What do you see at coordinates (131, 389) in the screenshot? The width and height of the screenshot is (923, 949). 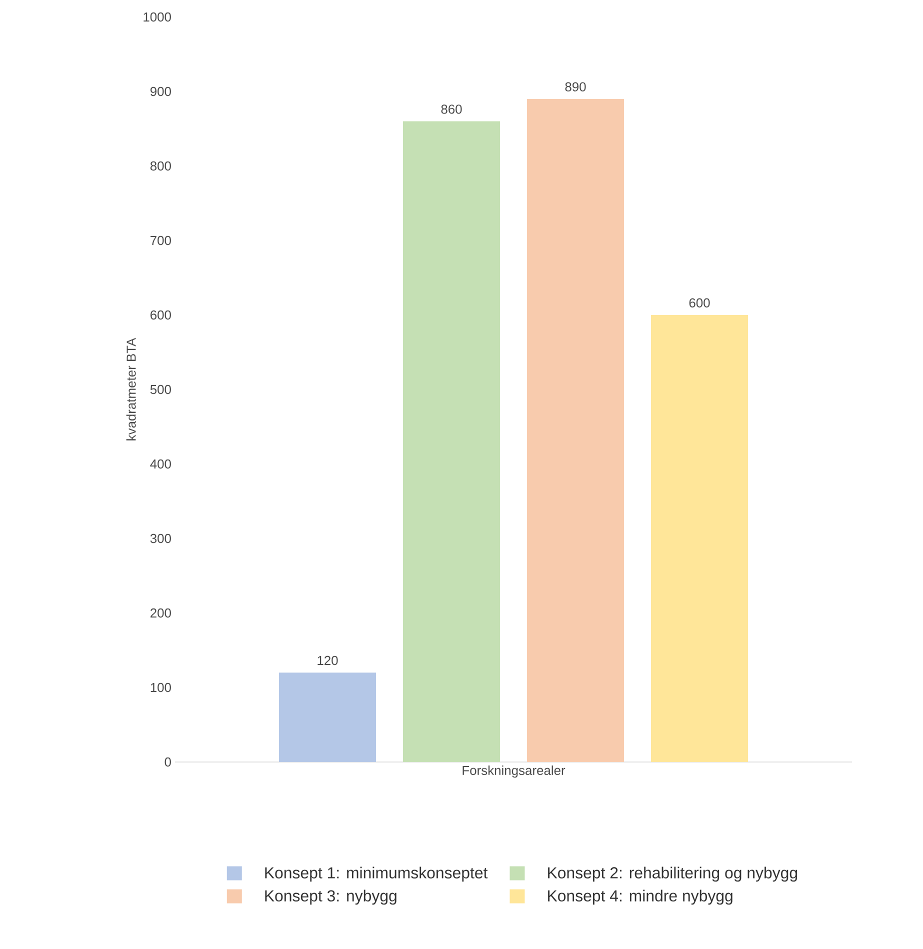 I see `y-axis-title: kvadratmeter BTA` at bounding box center [131, 389].